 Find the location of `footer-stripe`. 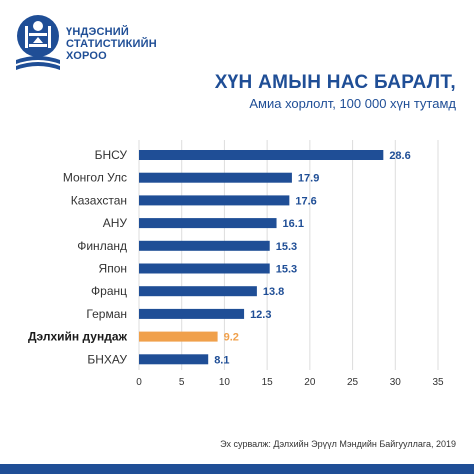

footer-stripe is located at coordinates (237, 469).